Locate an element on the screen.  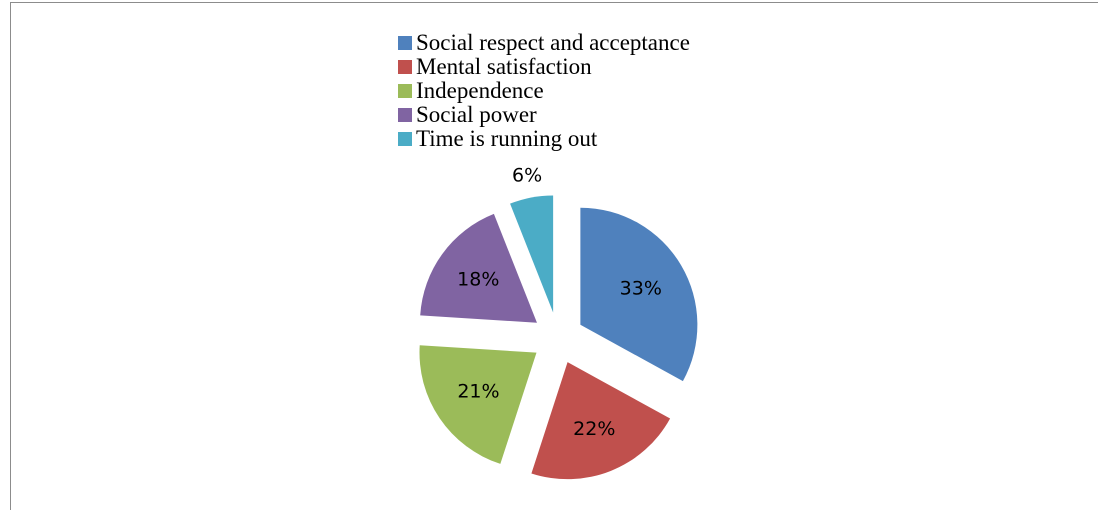
pie-slice-social-respect is located at coordinates (639, 294).